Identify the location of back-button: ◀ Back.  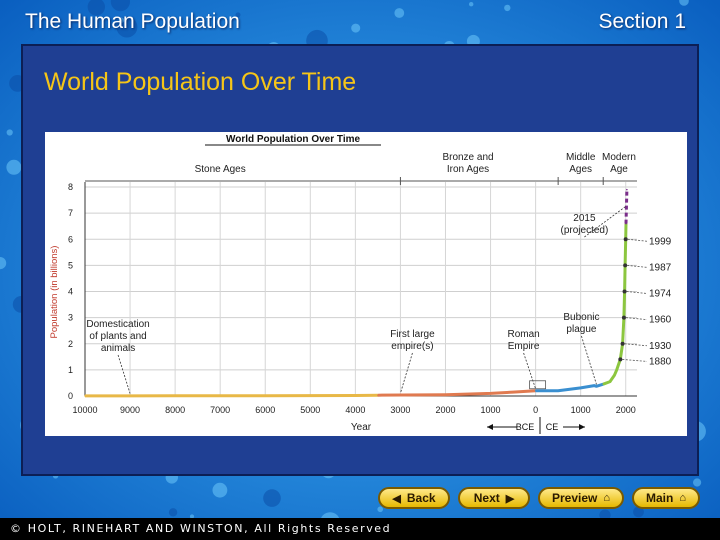
(414, 498).